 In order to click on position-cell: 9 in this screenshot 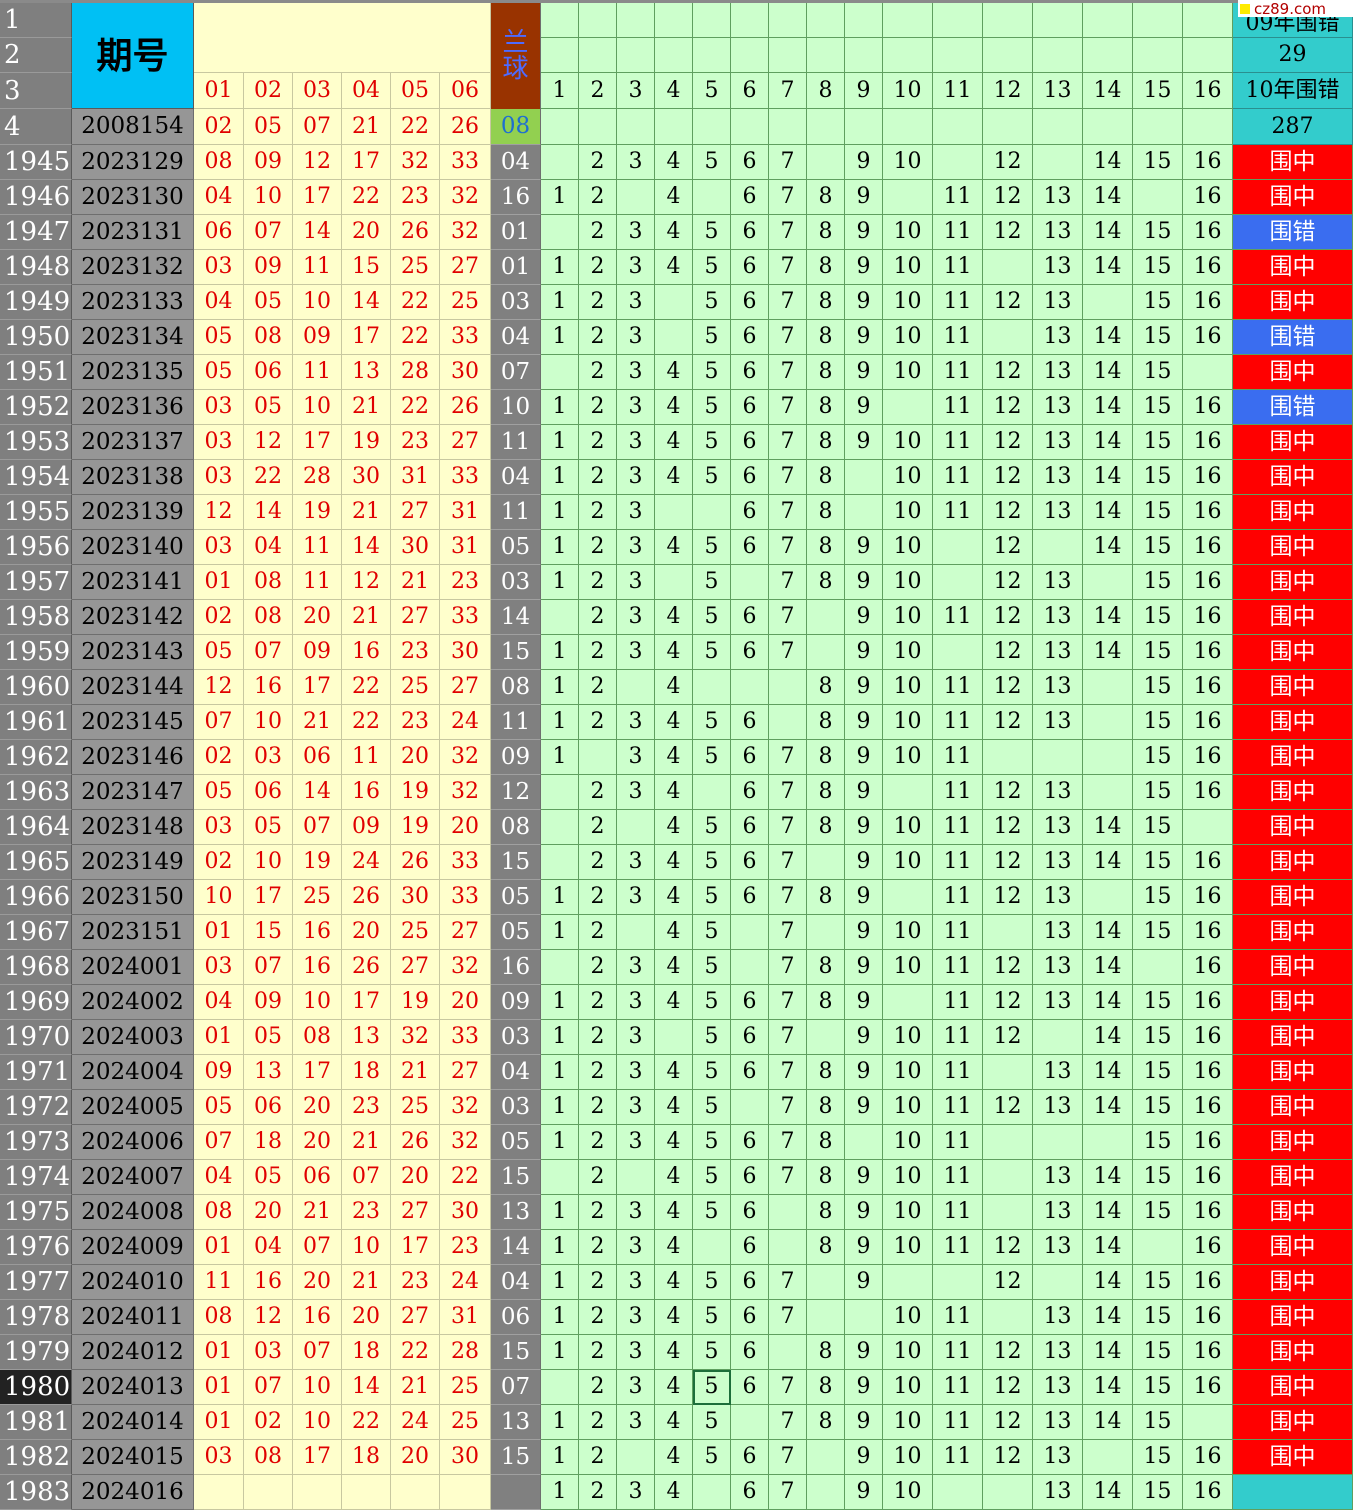, I will do `click(864, 1457)`.